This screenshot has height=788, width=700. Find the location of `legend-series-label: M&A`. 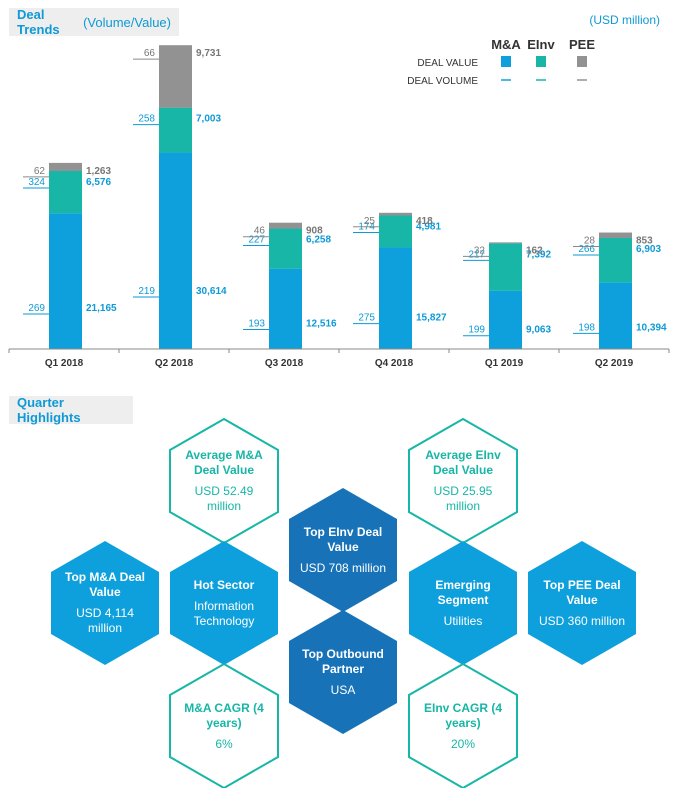

legend-series-label: M&A is located at coordinates (506, 44).